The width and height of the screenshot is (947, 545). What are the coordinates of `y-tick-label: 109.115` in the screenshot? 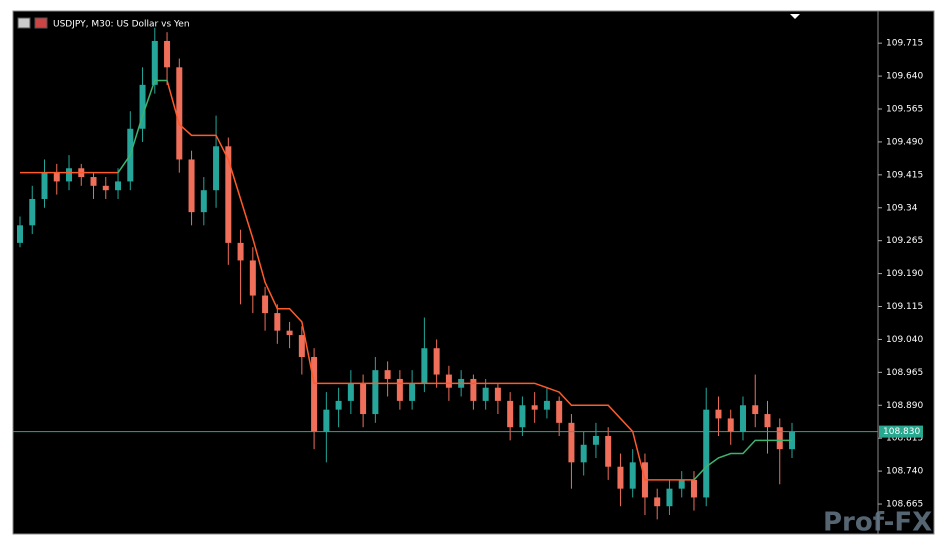 It's located at (904, 307).